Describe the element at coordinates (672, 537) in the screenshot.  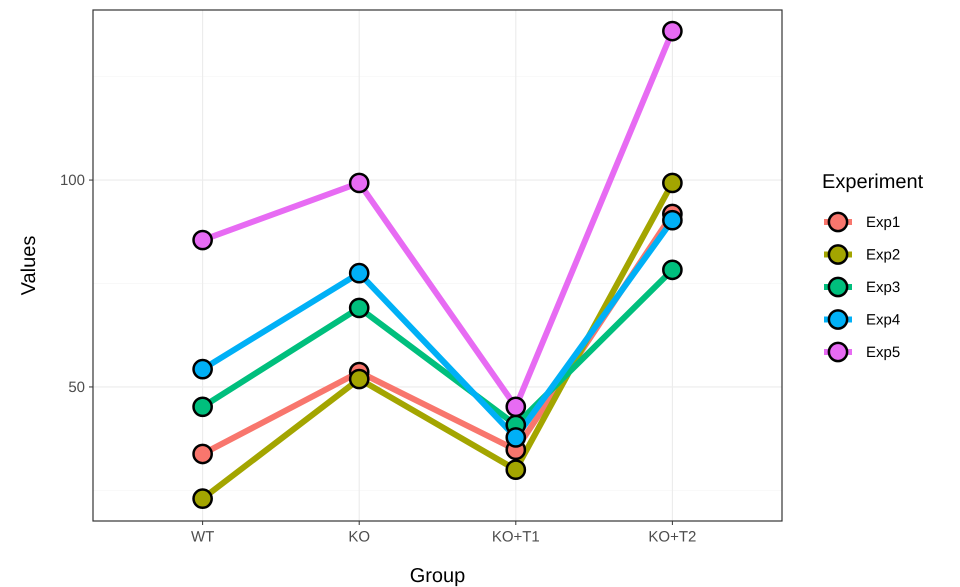
I see `x-tick-label: KO+T2` at that location.